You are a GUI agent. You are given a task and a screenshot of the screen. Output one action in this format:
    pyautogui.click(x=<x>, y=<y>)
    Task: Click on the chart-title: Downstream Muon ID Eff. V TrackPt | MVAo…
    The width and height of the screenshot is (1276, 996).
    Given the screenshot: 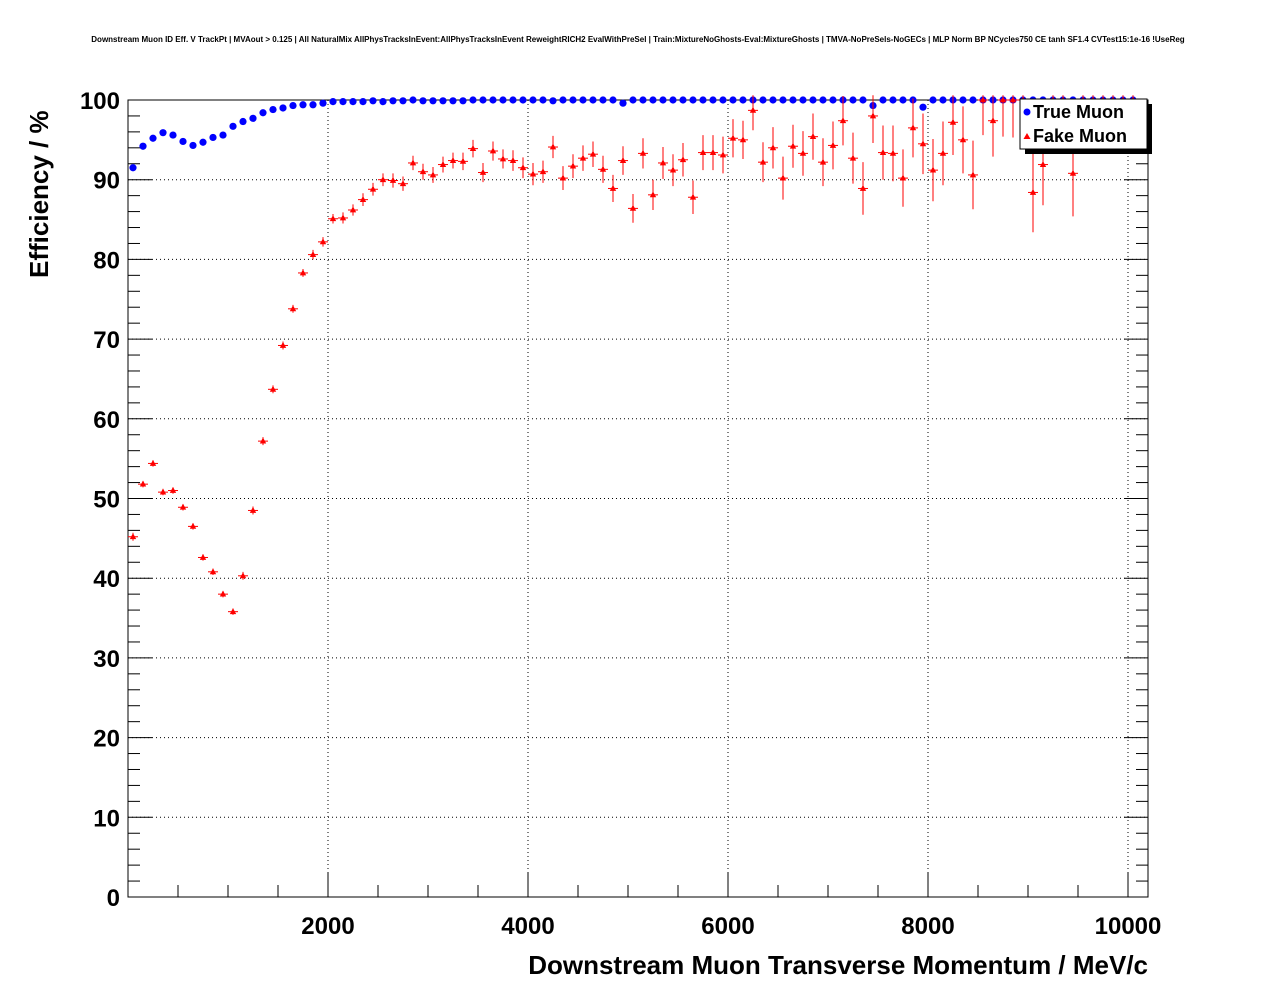 What is the action you would take?
    pyautogui.click(x=638, y=39)
    